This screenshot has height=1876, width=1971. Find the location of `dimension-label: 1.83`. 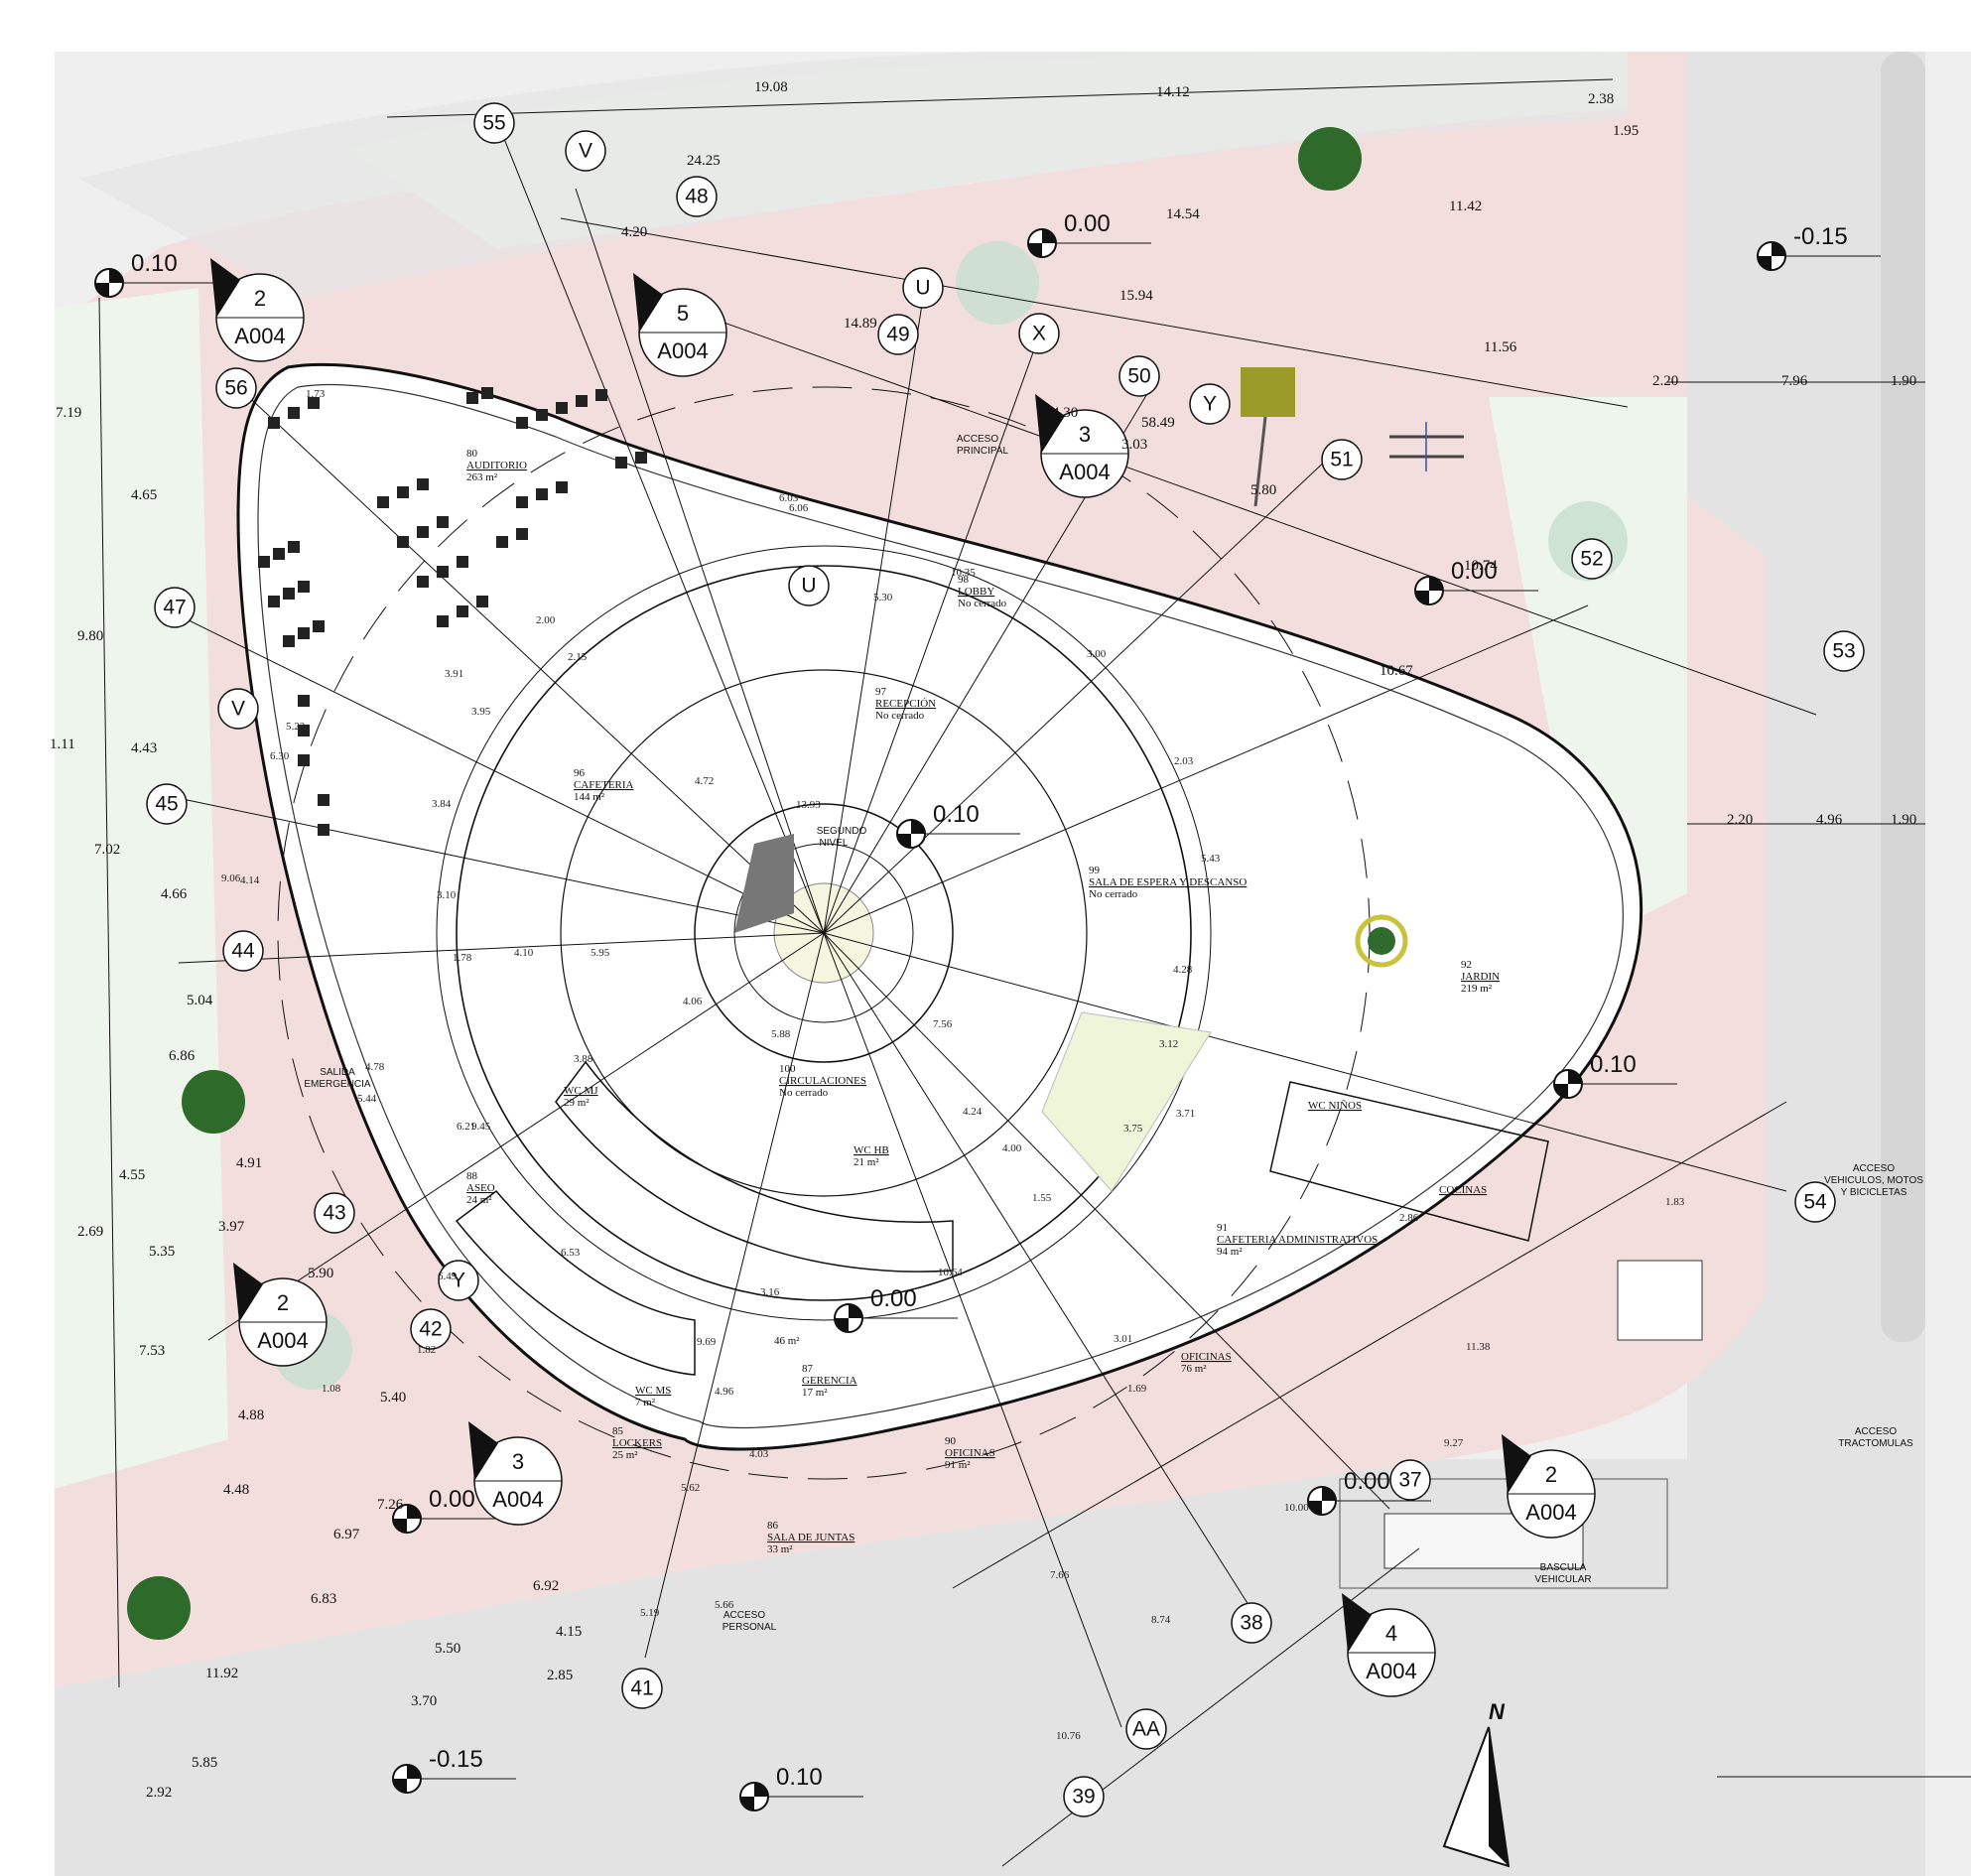

dimension-label: 1.83 is located at coordinates (1675, 1202).